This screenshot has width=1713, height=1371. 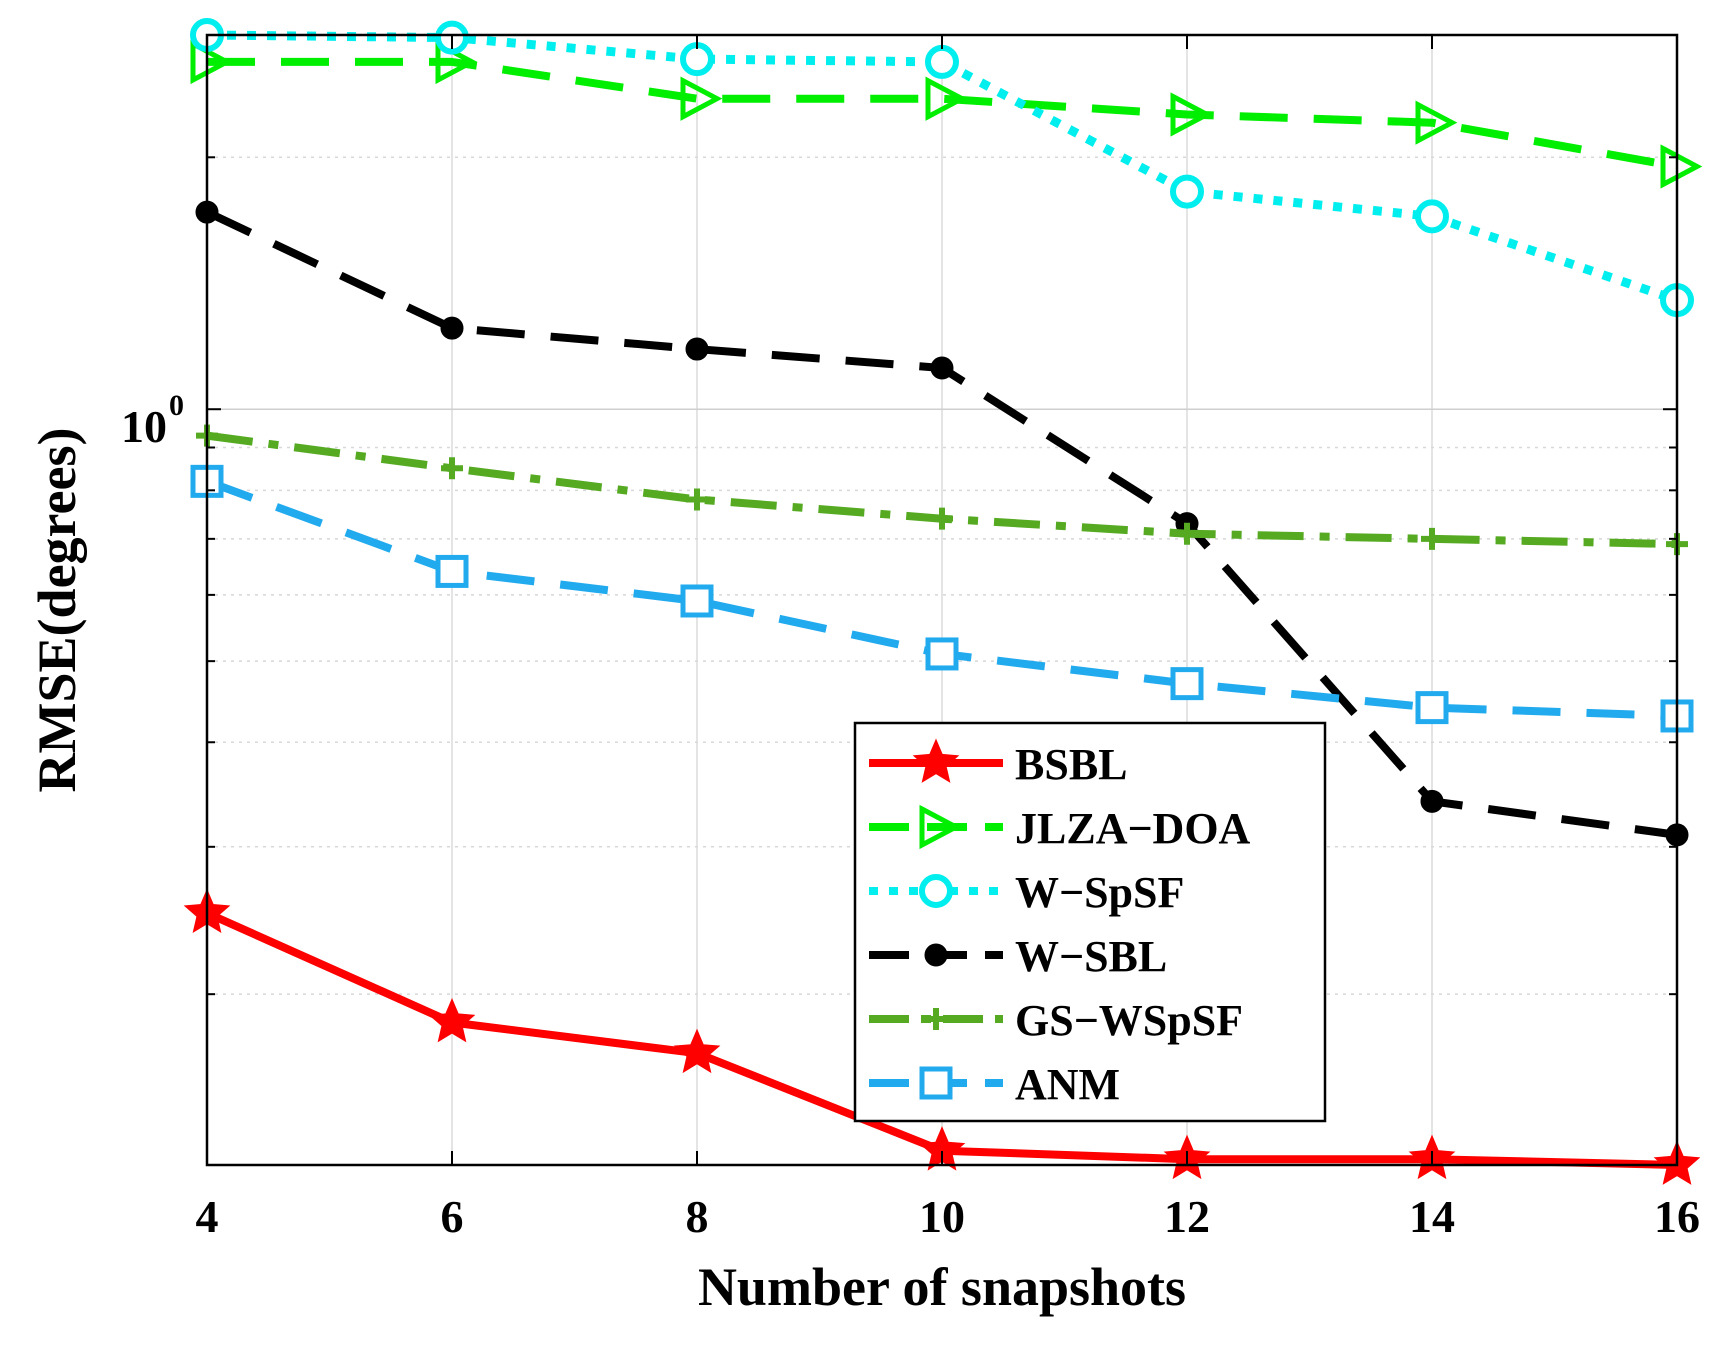 What do you see at coordinates (994, 1084) in the screenshot?
I see `legend-item-anm: ANM` at bounding box center [994, 1084].